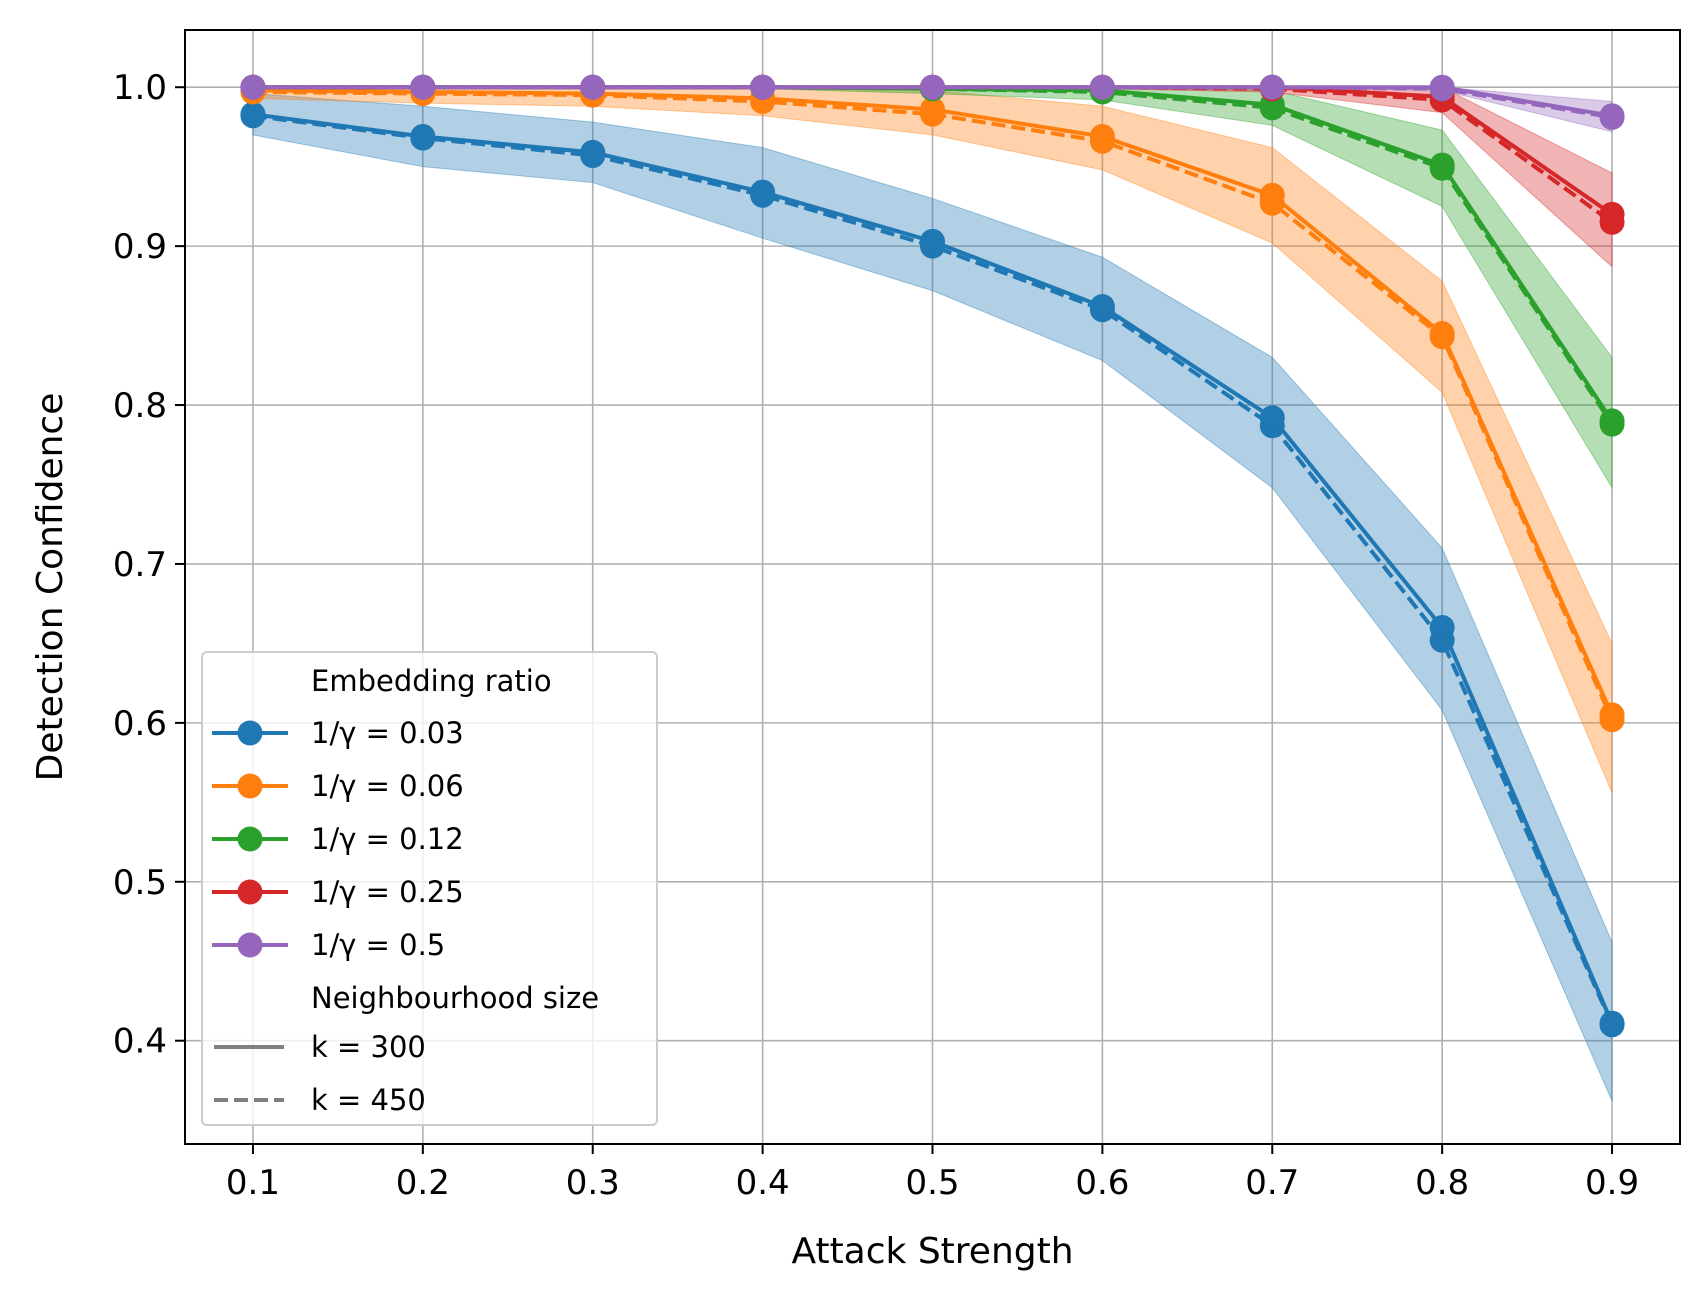 The image size is (1702, 1298). I want to click on legend-series-label: 1/γ = 0.12, so click(387, 839).